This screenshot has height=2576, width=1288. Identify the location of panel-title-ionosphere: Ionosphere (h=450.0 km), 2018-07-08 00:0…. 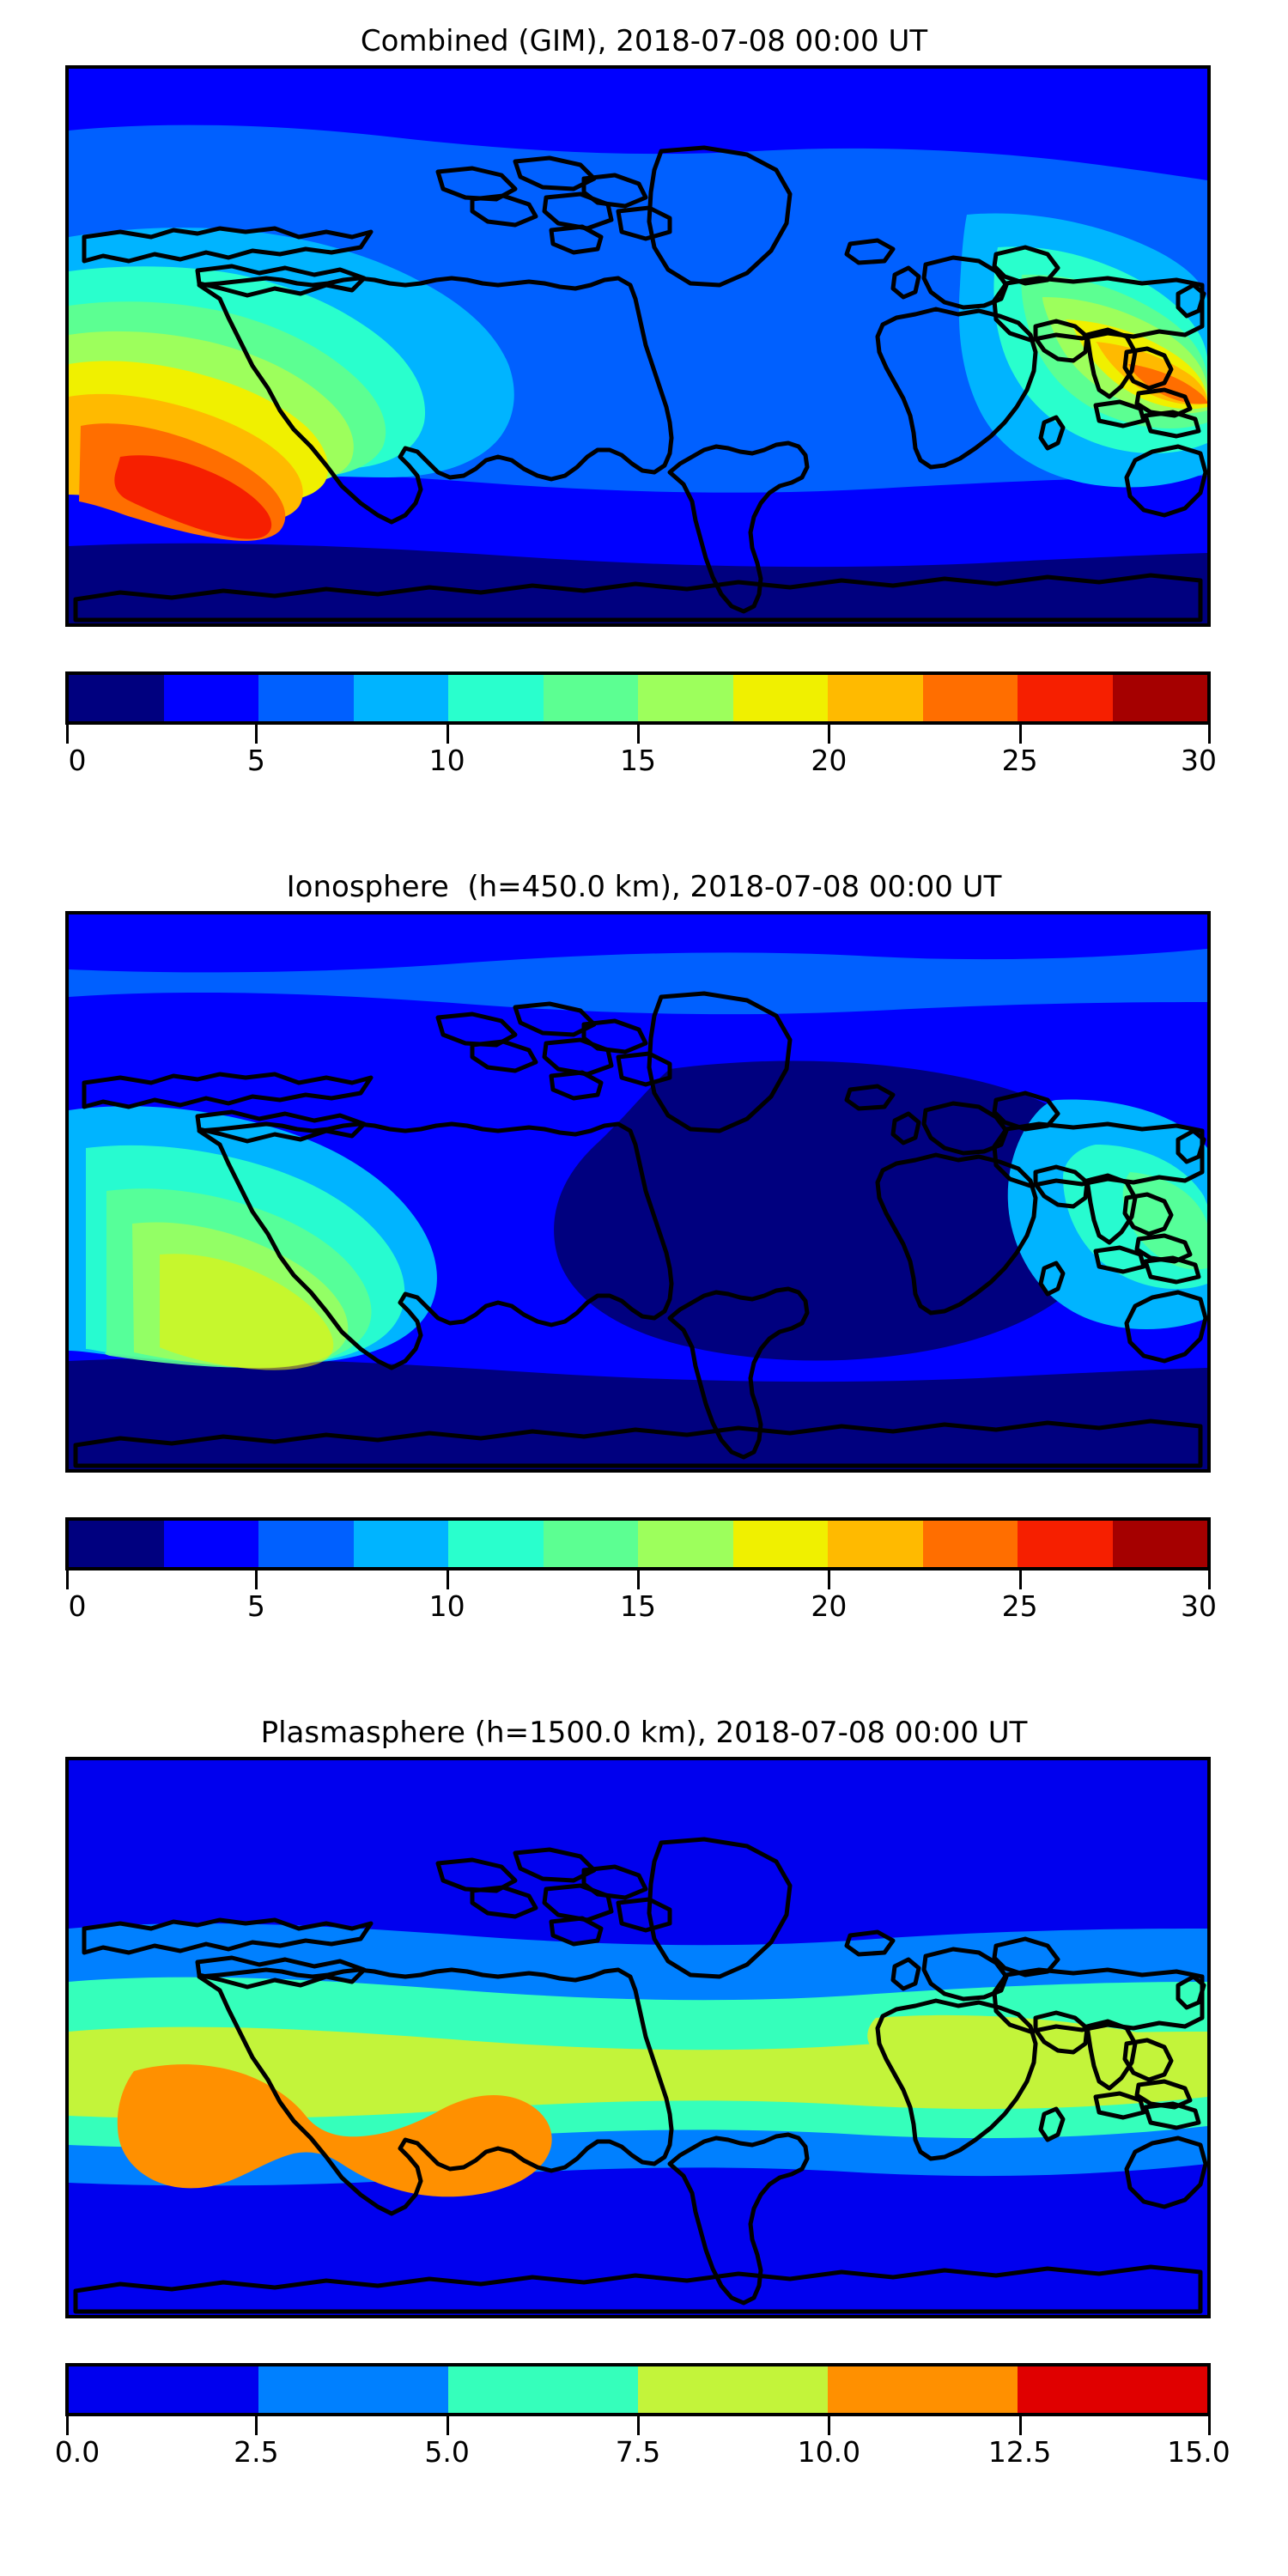
(644, 887).